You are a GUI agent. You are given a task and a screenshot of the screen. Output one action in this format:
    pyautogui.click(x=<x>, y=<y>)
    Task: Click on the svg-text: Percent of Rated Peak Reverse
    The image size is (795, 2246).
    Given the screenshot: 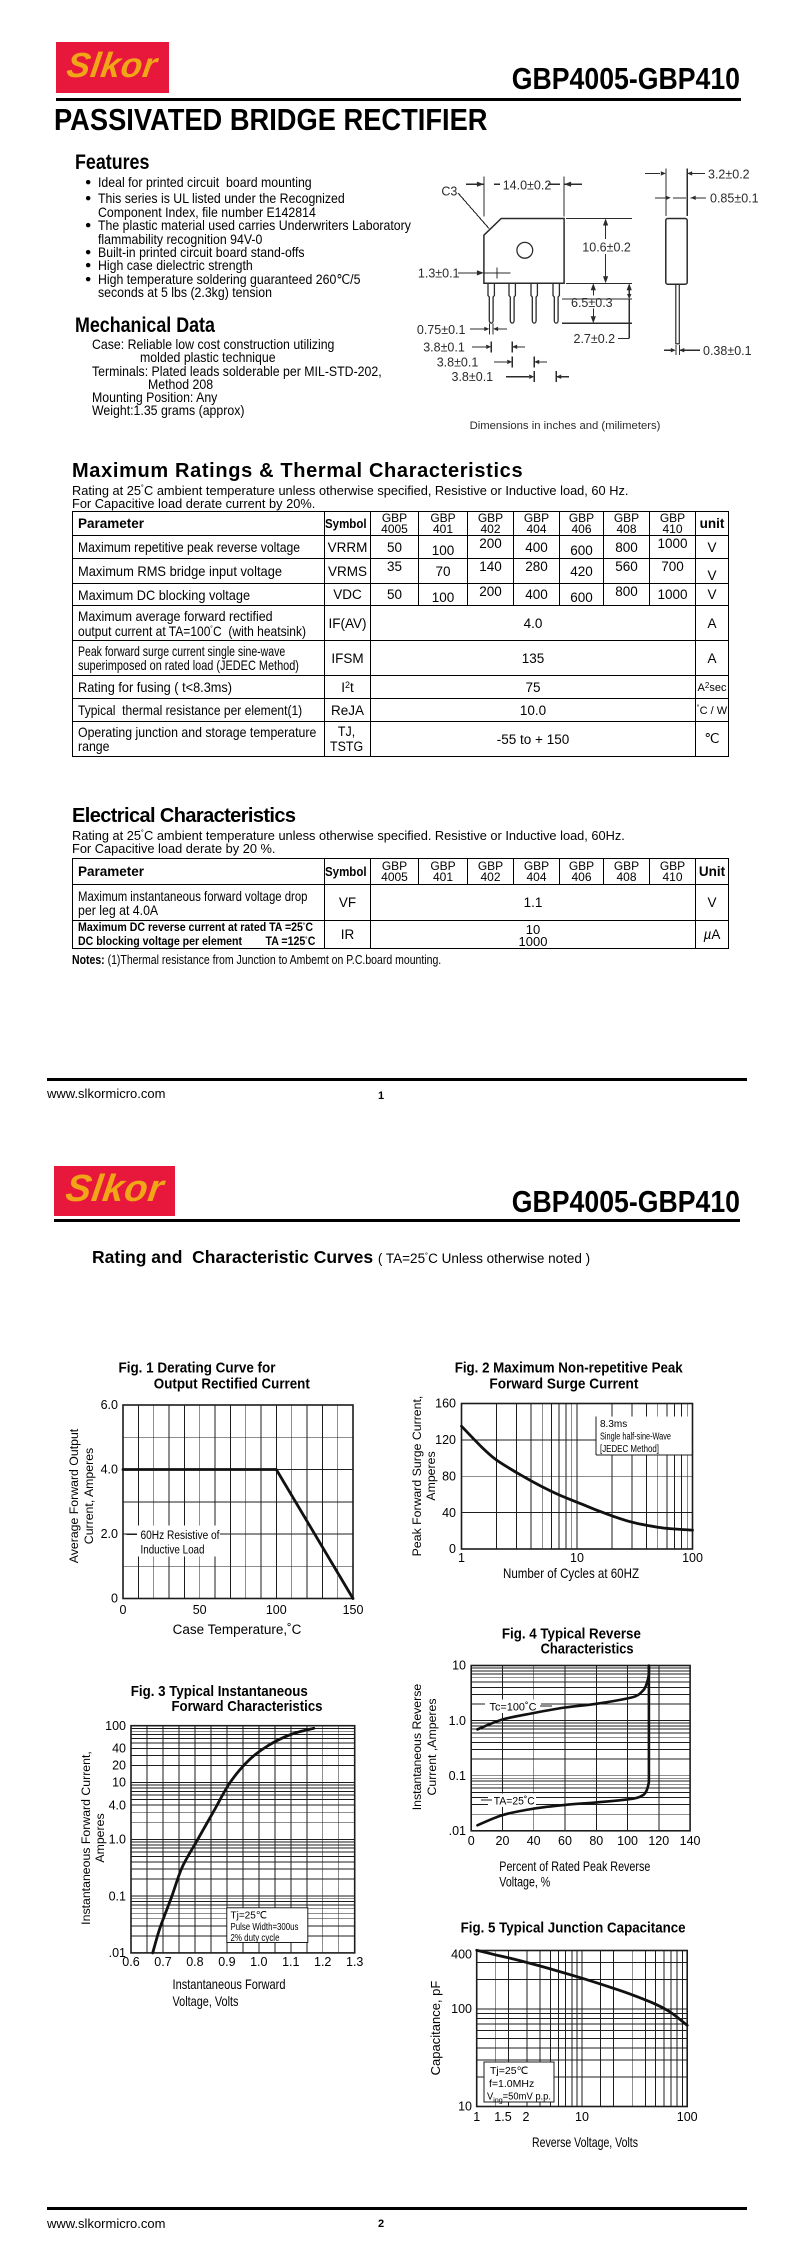 What is the action you would take?
    pyautogui.click(x=574, y=1866)
    